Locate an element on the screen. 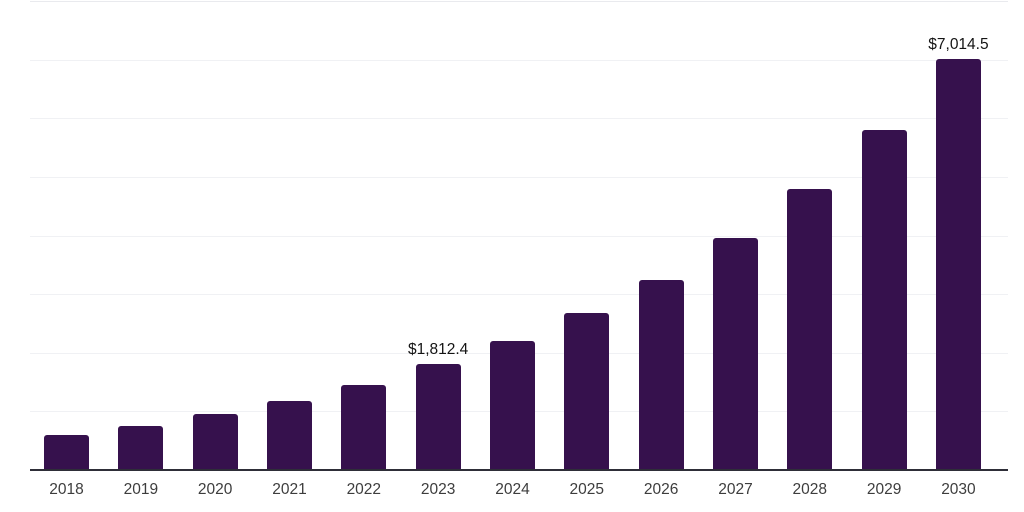  bar-2026 is located at coordinates (661, 374).